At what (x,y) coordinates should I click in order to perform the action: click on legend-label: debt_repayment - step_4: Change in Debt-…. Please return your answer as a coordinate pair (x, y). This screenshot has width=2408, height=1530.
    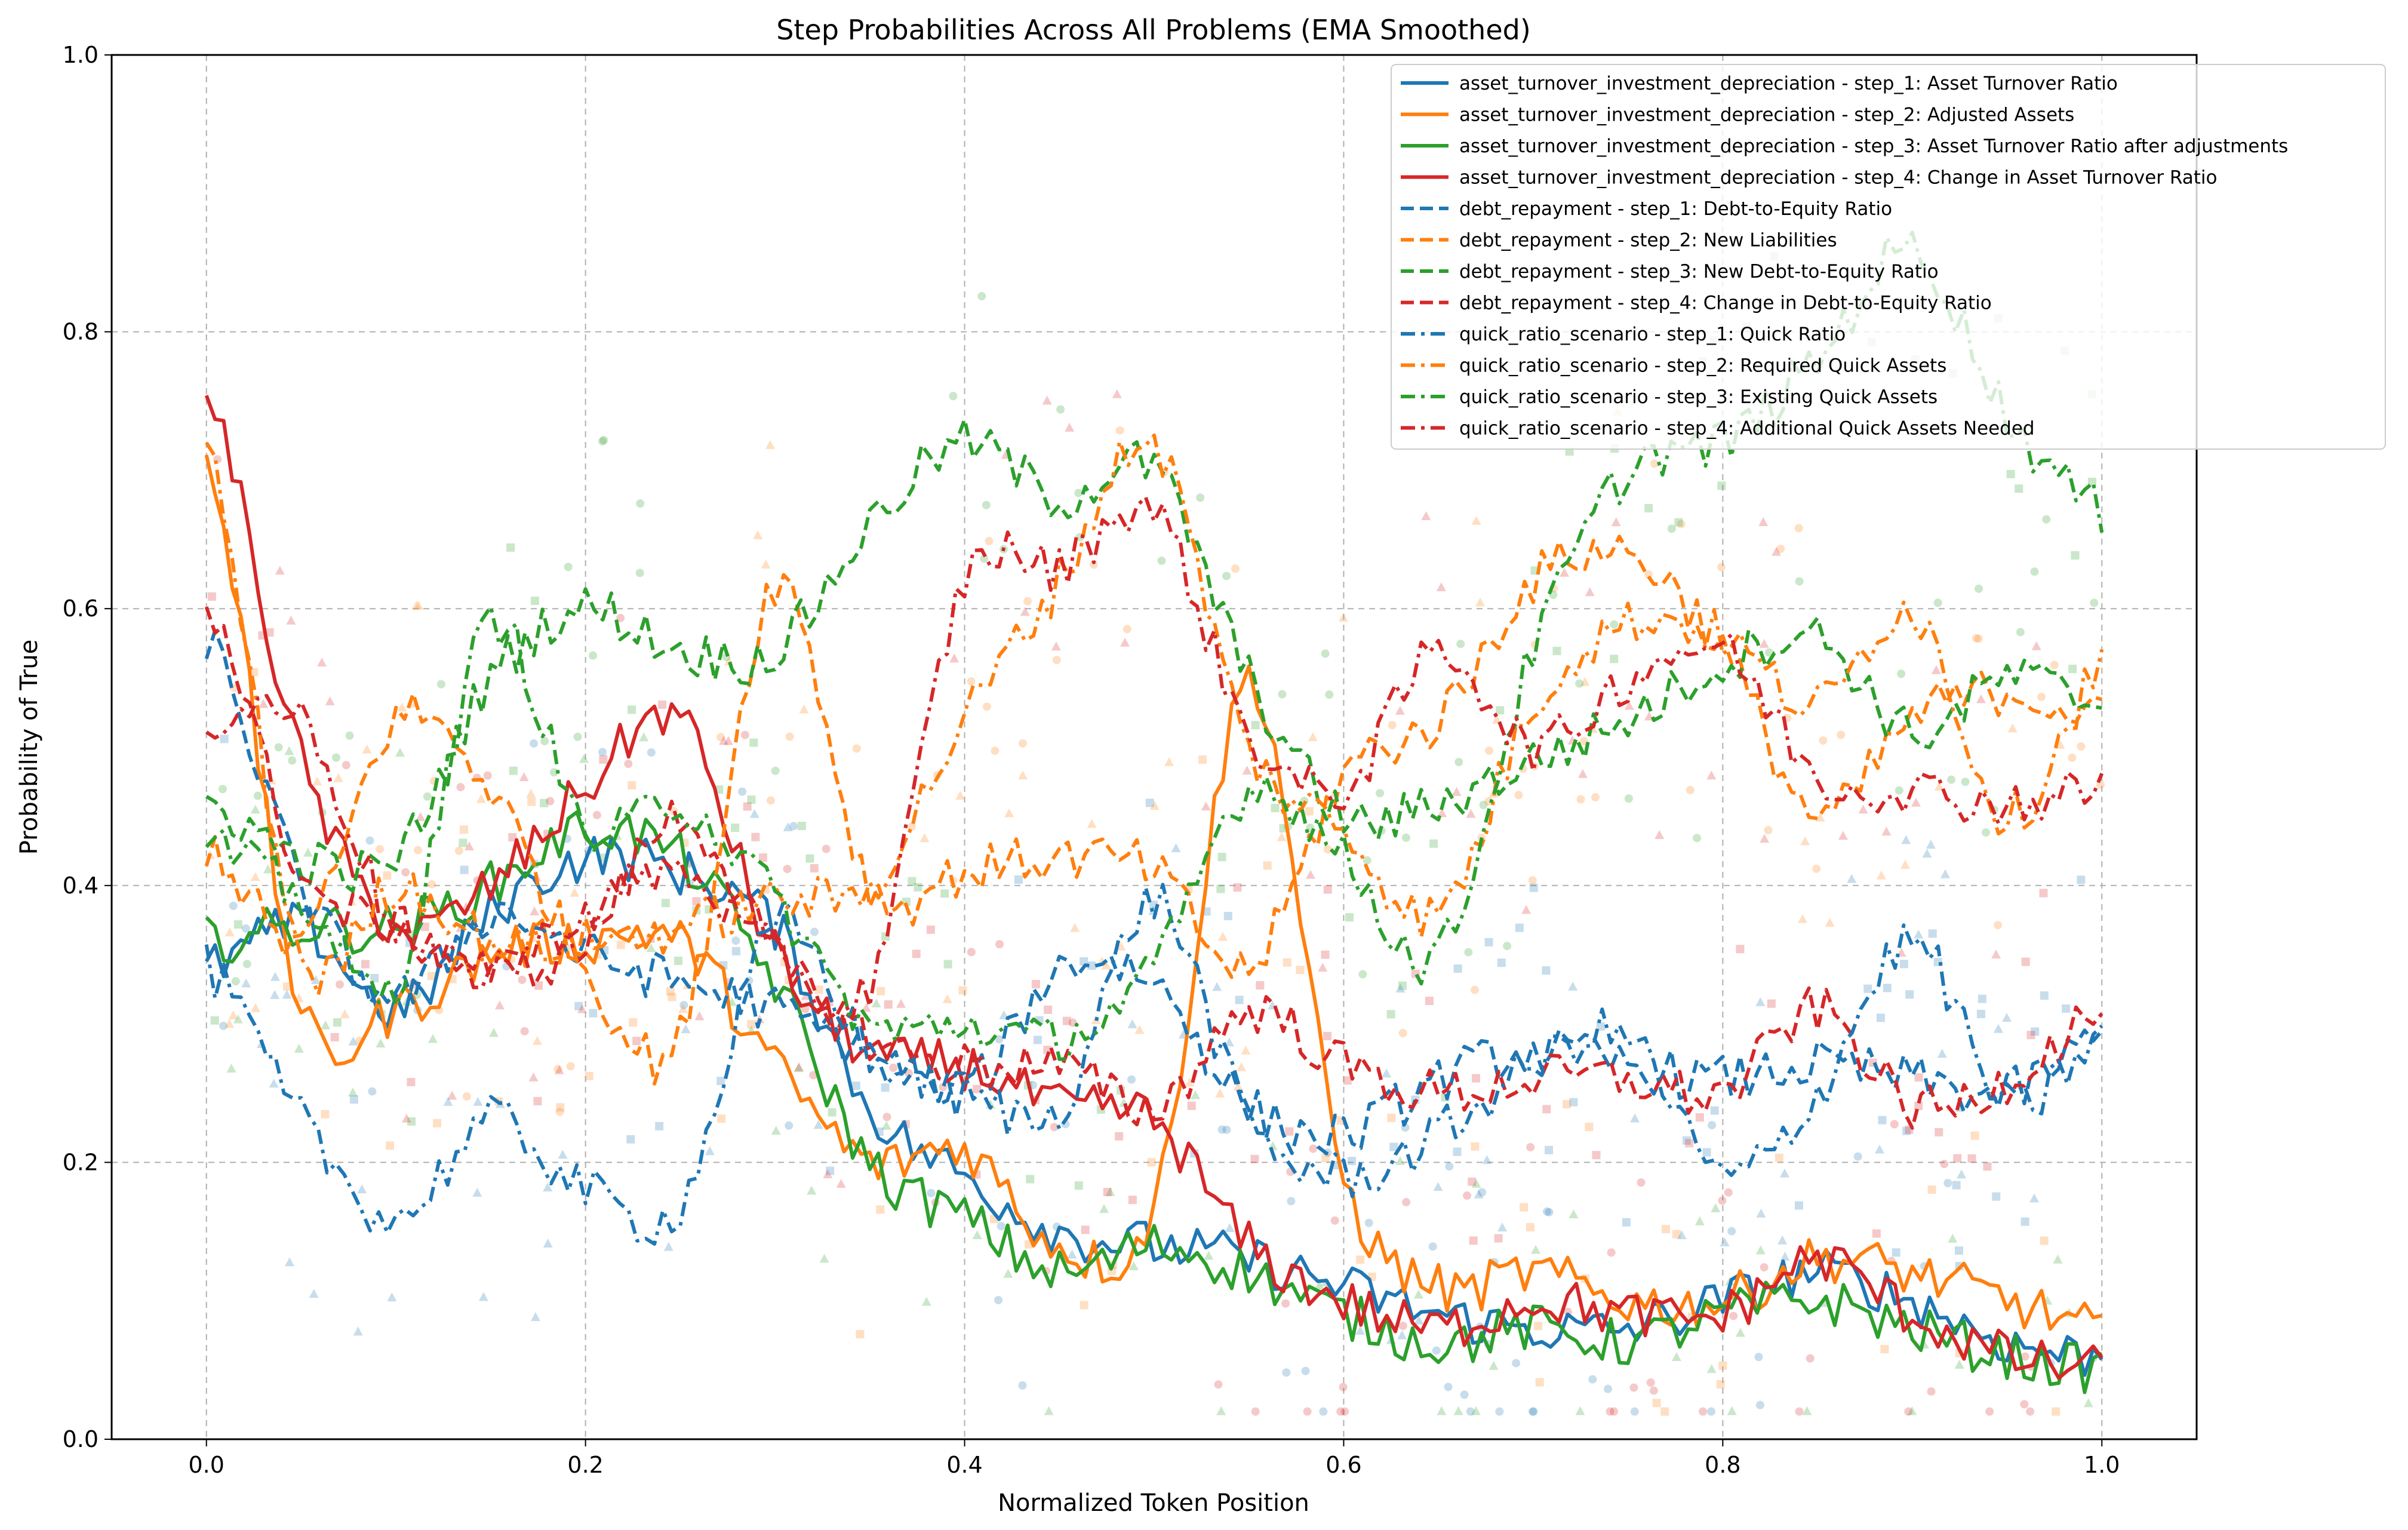
    Looking at the image, I should click on (1726, 303).